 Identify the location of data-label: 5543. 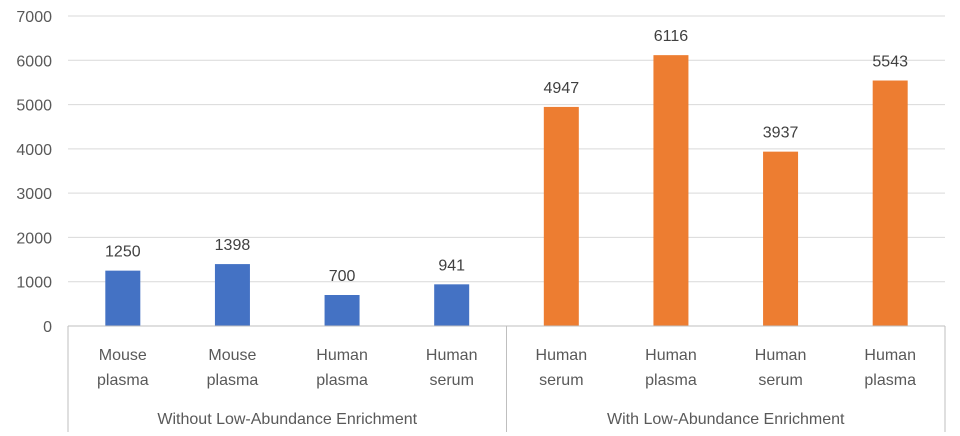
(890, 62).